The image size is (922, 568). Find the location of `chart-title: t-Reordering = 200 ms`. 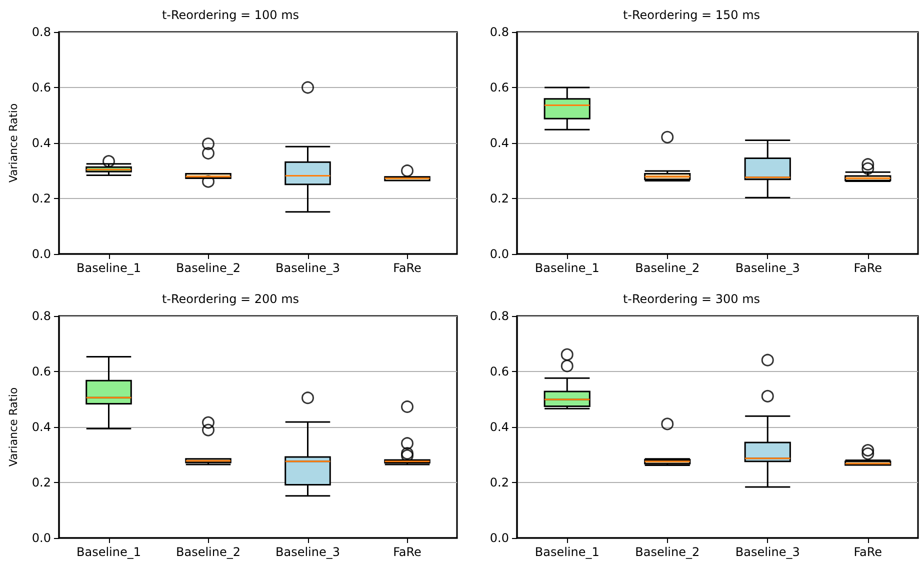

chart-title: t-Reordering = 200 ms is located at coordinates (231, 299).